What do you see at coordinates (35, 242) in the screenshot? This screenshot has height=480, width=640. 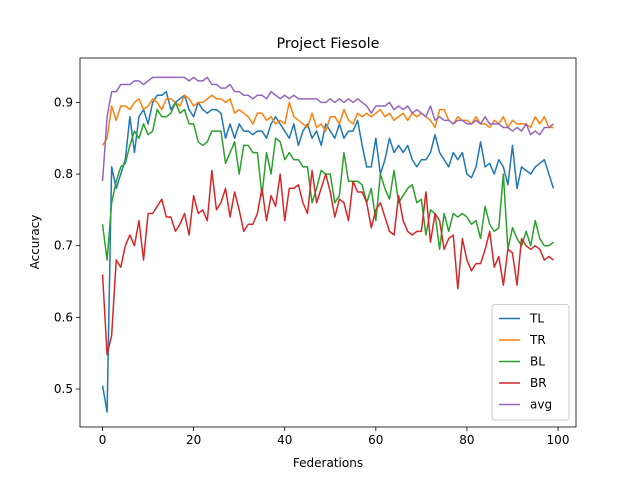 I see `y-axis-label: Accuracy` at bounding box center [35, 242].